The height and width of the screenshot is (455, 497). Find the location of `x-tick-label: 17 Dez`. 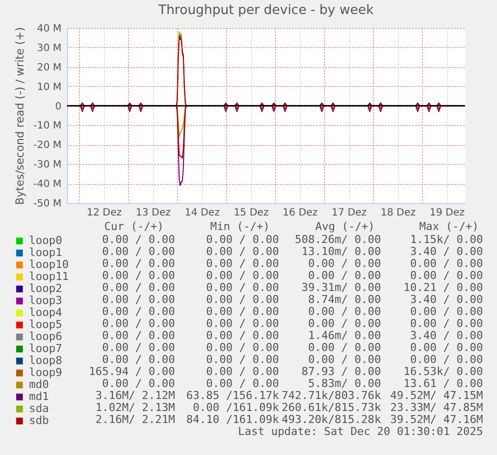

x-tick-label: 17 Dez is located at coordinates (349, 213).